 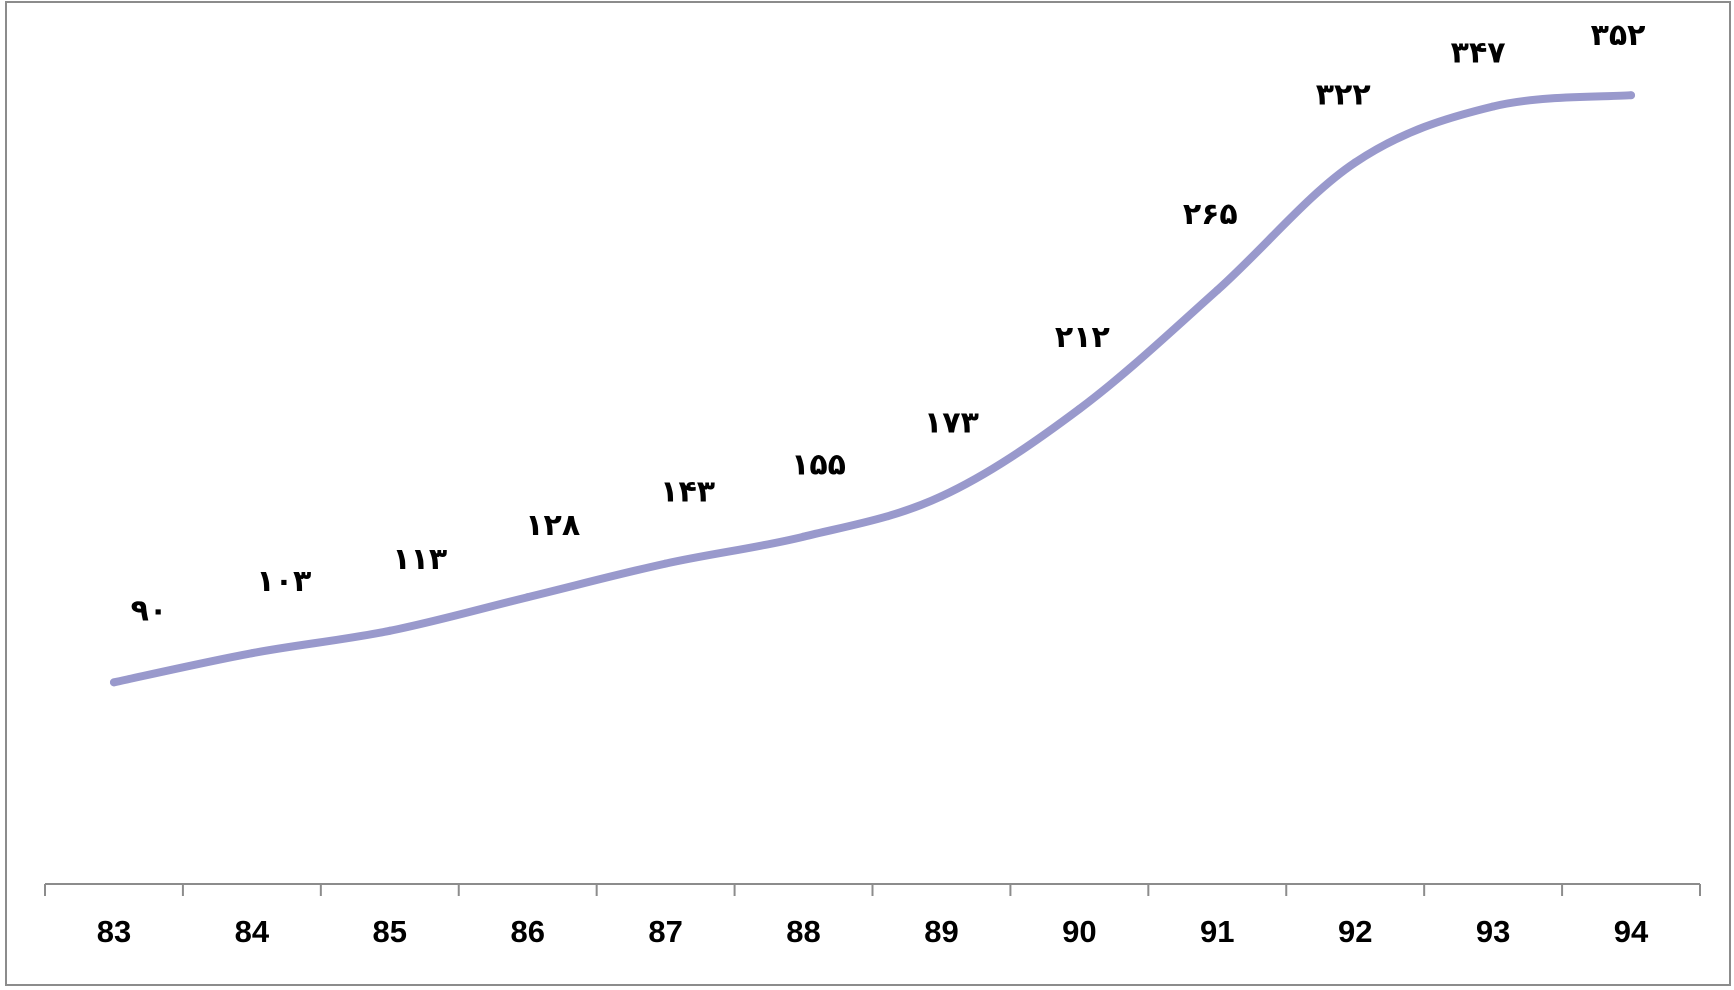 What do you see at coordinates (803, 931) in the screenshot?
I see `x-tick-label: 88` at bounding box center [803, 931].